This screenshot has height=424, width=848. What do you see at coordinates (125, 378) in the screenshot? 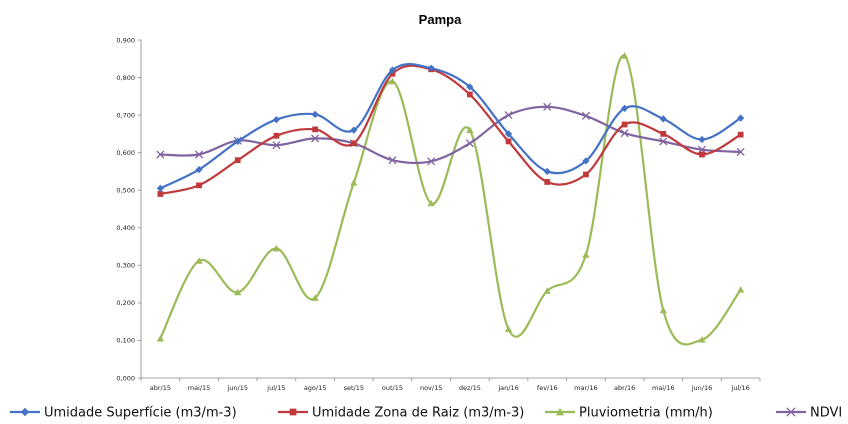
I see `y-tick-label: 0,000` at bounding box center [125, 378].